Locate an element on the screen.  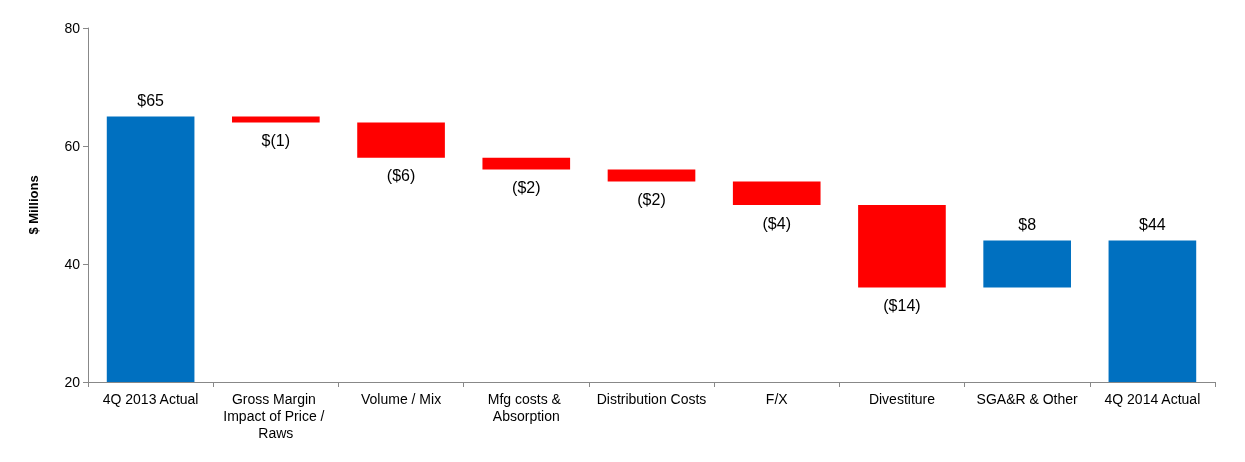
data-label: ($14) is located at coordinates (902, 306).